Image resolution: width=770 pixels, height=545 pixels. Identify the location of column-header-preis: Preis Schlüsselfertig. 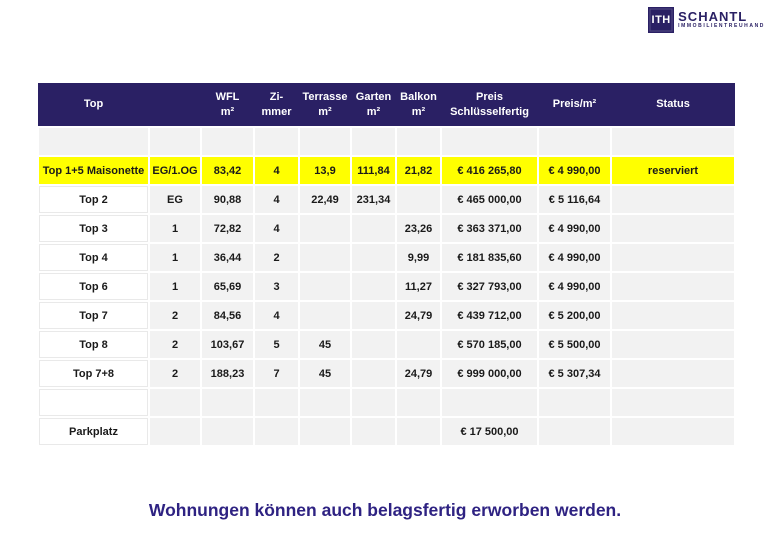
(489, 105).